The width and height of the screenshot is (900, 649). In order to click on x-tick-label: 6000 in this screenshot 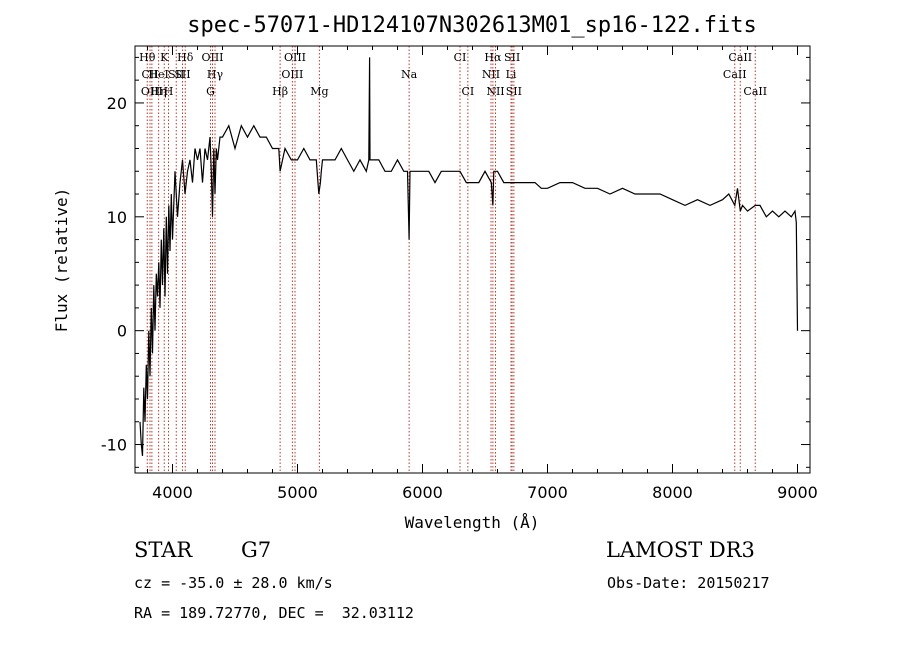, I will do `click(422, 492)`.